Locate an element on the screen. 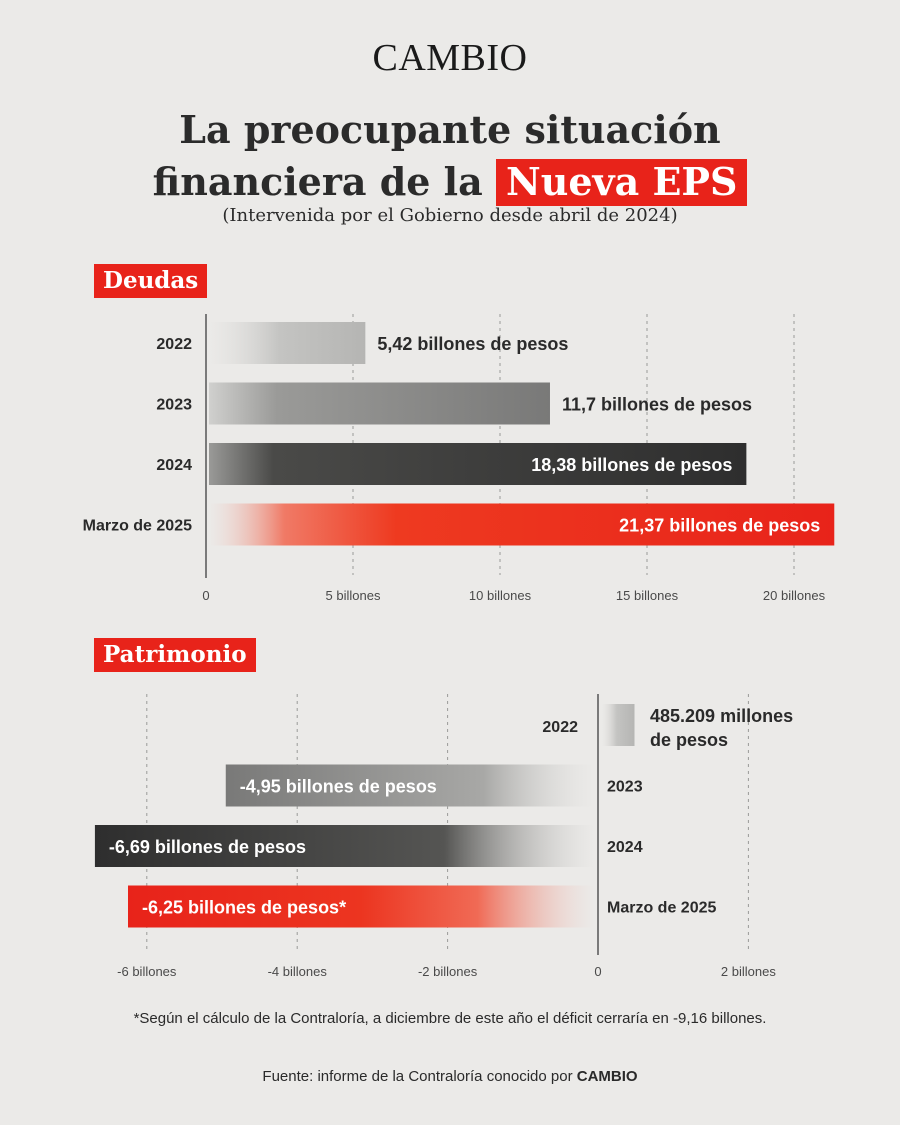 The image size is (900, 1125). x-tick-label: 15 billones is located at coordinates (647, 595).